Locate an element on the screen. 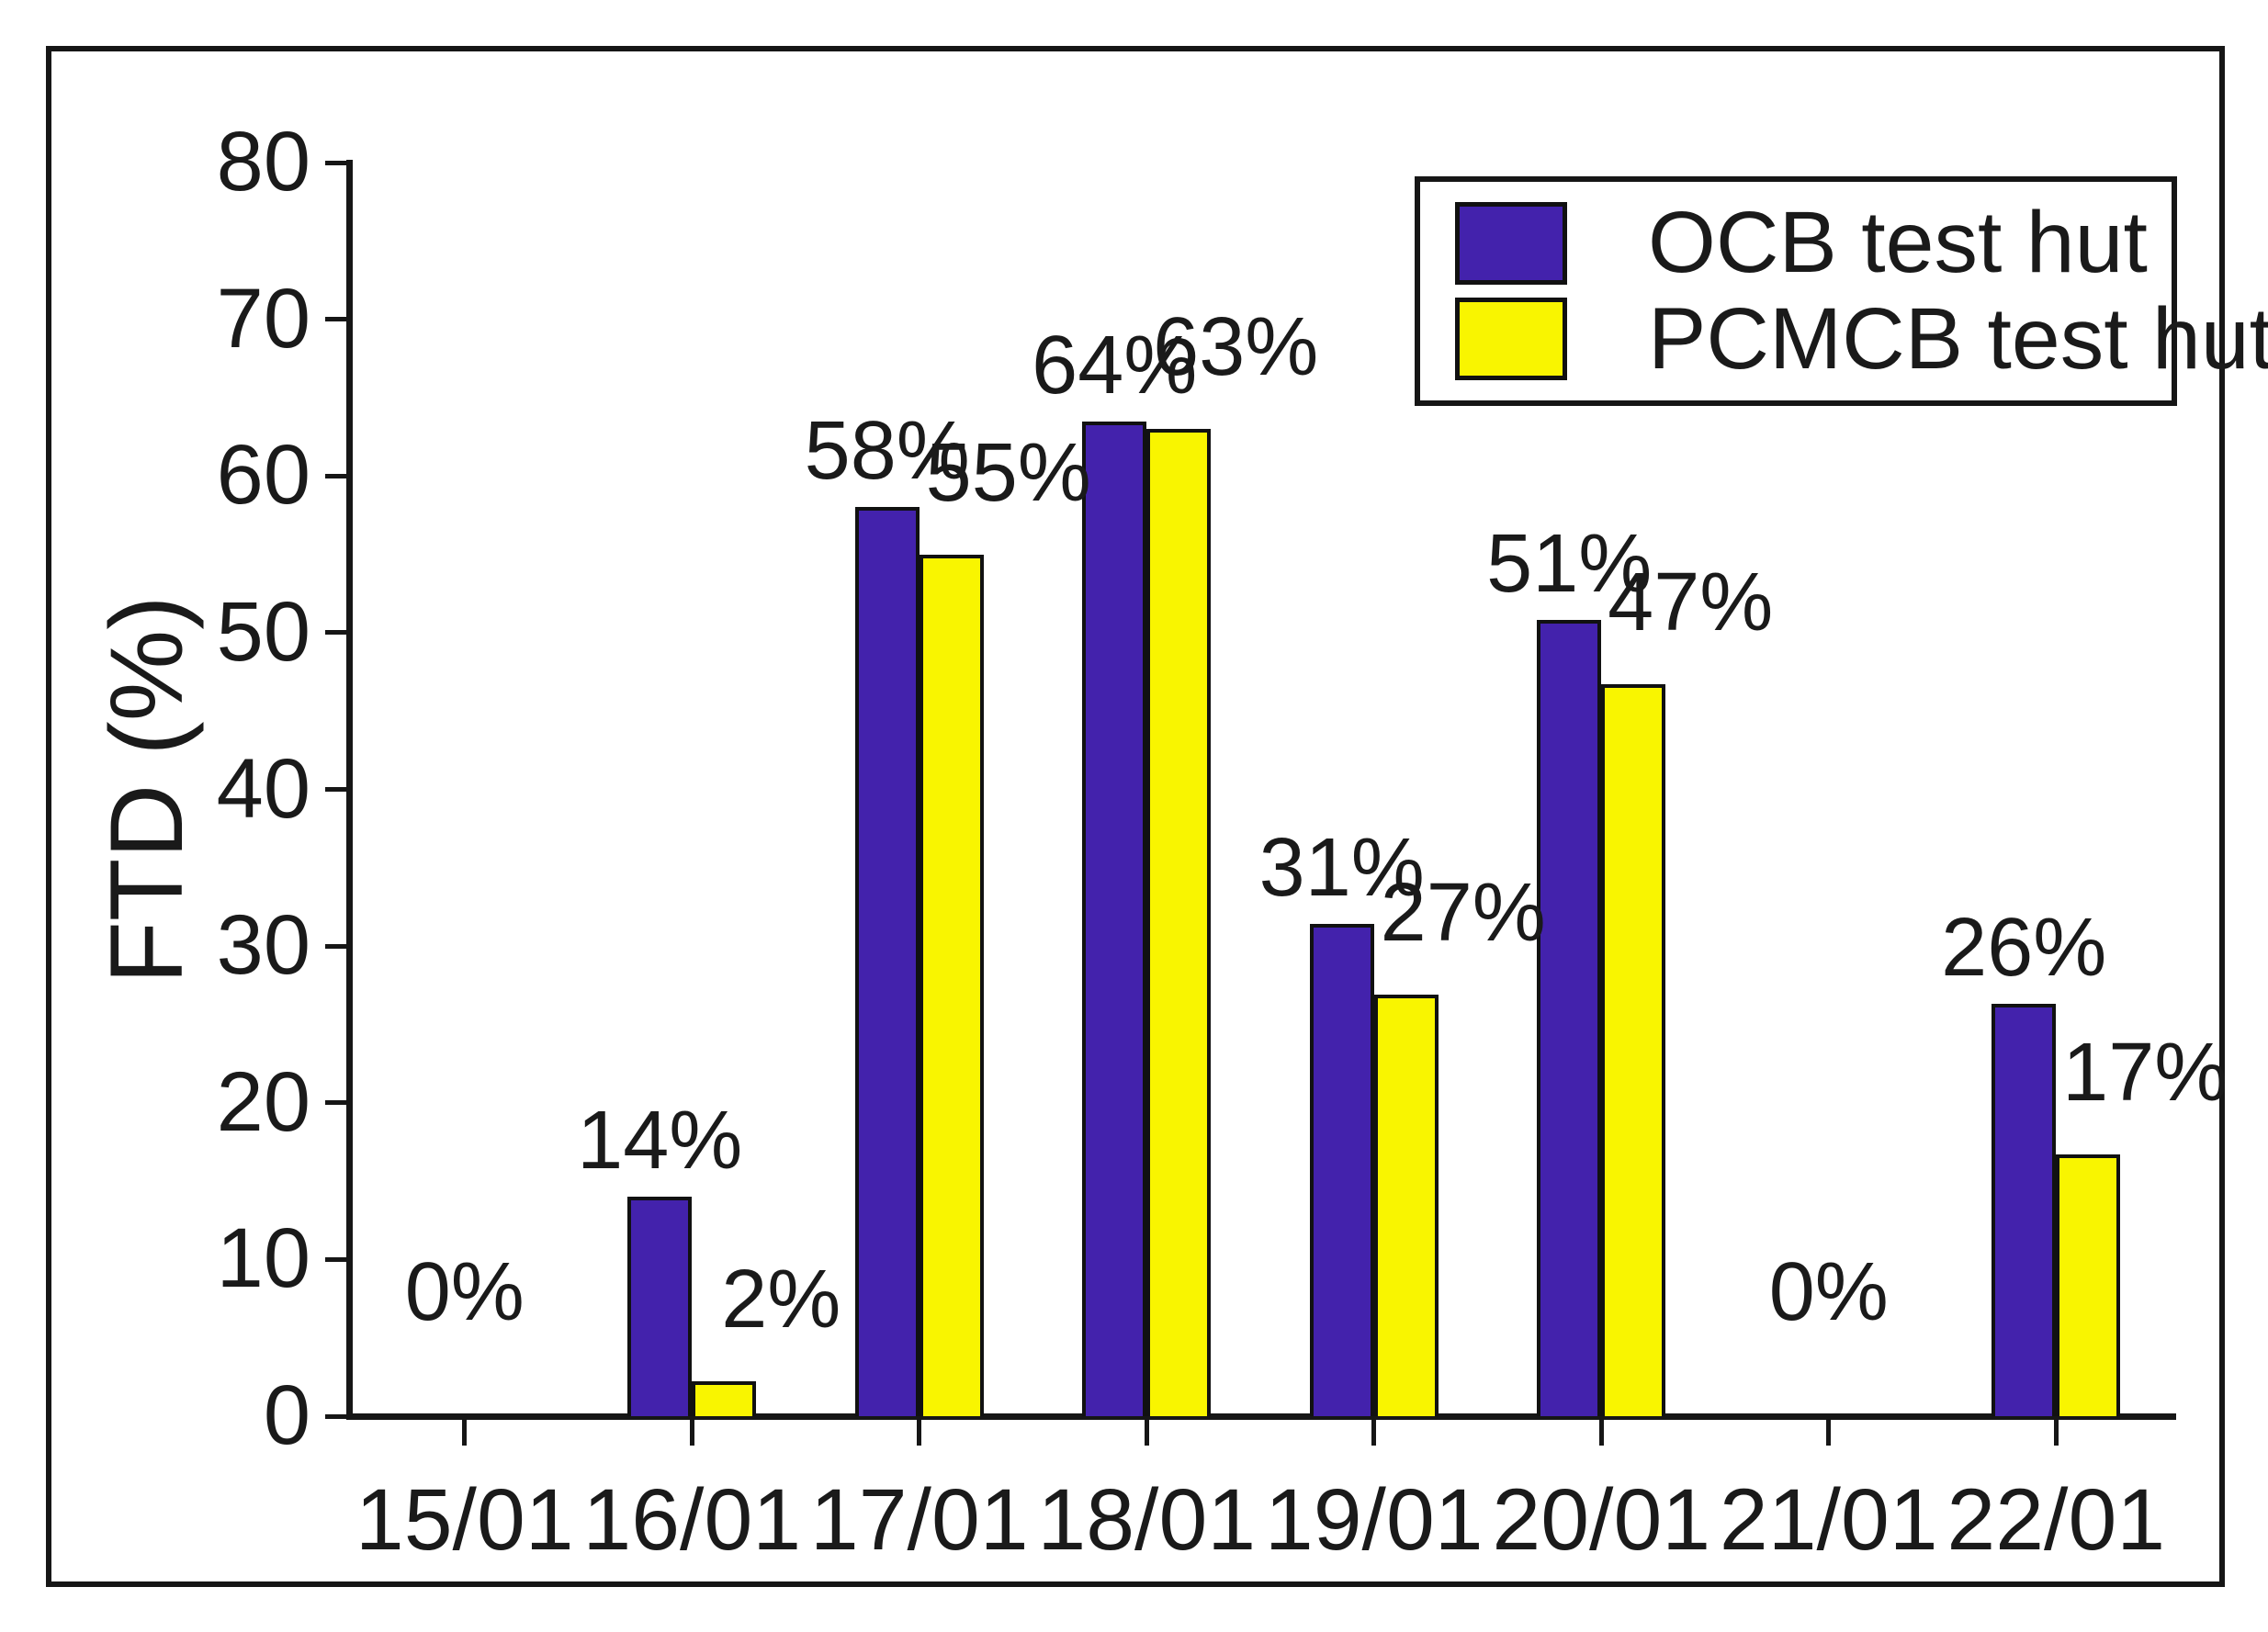 The height and width of the screenshot is (1632, 2268). value-label-pcmcb-20/01: 47% is located at coordinates (1691, 603).